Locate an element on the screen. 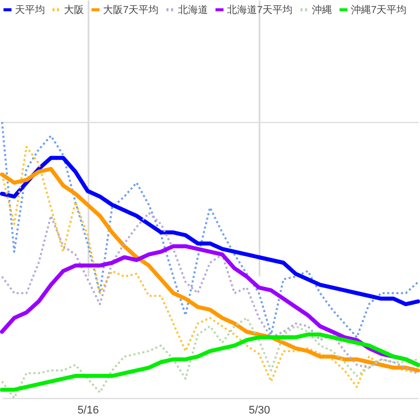 The width and height of the screenshot is (420, 420). legend-label: 沖縄 is located at coordinates (322, 10).